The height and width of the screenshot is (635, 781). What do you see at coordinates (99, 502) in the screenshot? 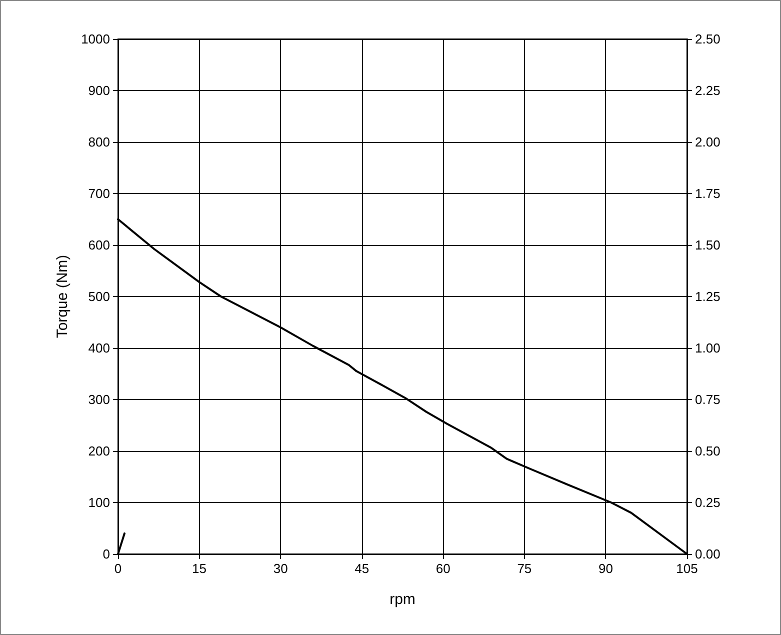
I see `y-tick-label: 100` at bounding box center [99, 502].